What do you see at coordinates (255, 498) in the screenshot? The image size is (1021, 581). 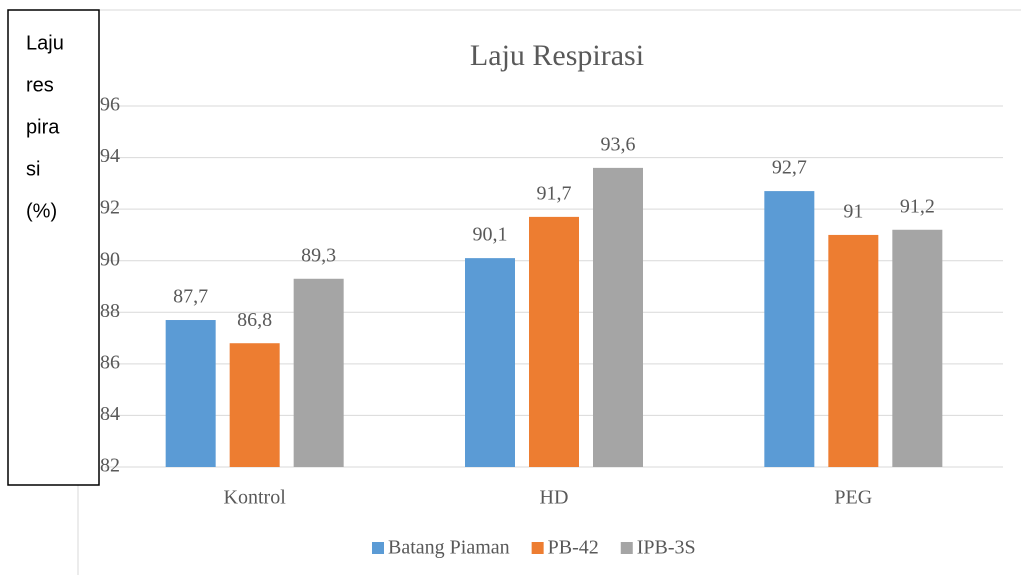 I see `x-tick-label: Kontrol` at bounding box center [255, 498].